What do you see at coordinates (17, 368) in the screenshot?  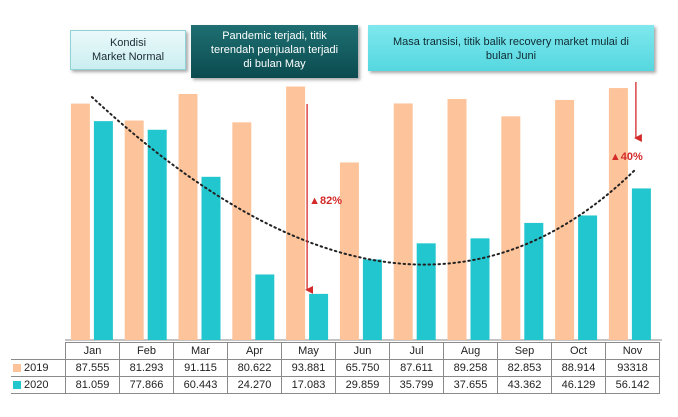 I see `legend-swatch-2019` at bounding box center [17, 368].